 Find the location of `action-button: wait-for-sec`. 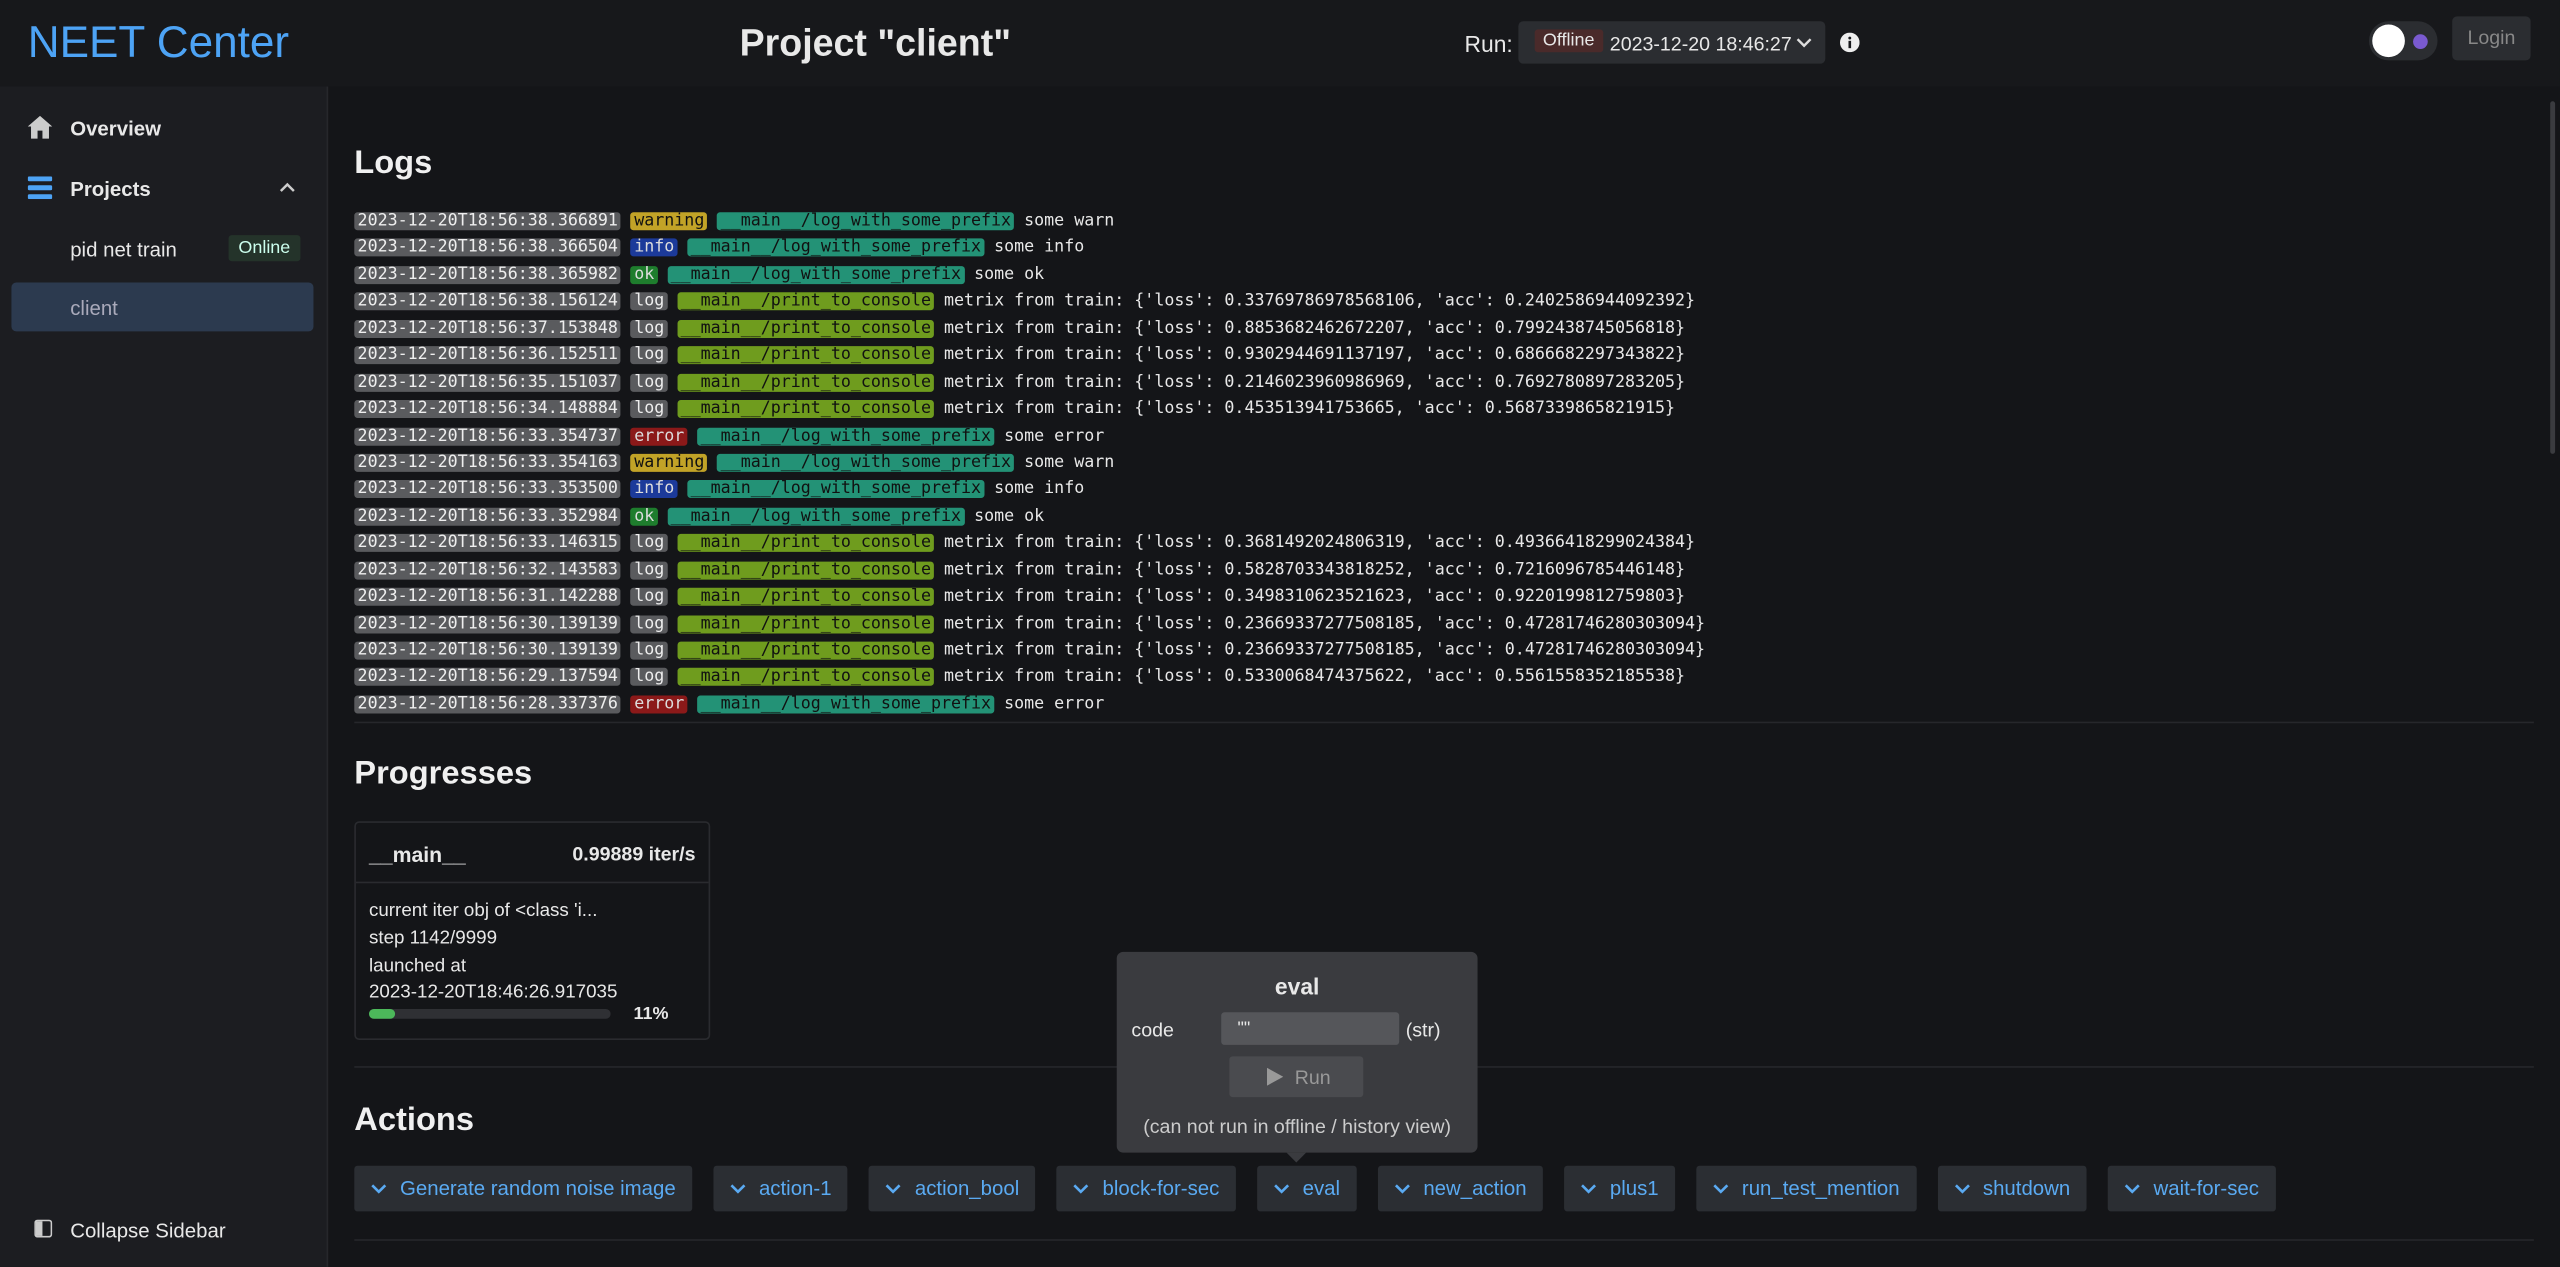

action-button: wait-for-sec is located at coordinates (2191, 1188).